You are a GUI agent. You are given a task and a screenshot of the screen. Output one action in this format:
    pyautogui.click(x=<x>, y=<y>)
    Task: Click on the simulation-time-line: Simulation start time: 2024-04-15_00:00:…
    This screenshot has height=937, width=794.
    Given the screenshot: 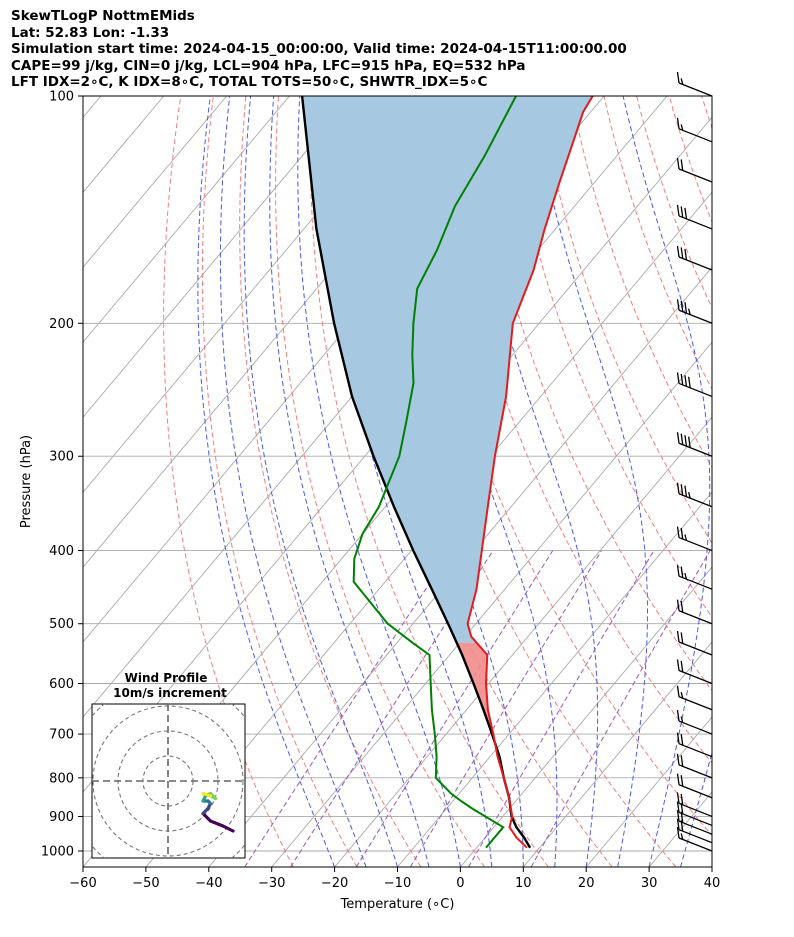 What is the action you would take?
    pyautogui.click(x=319, y=49)
    